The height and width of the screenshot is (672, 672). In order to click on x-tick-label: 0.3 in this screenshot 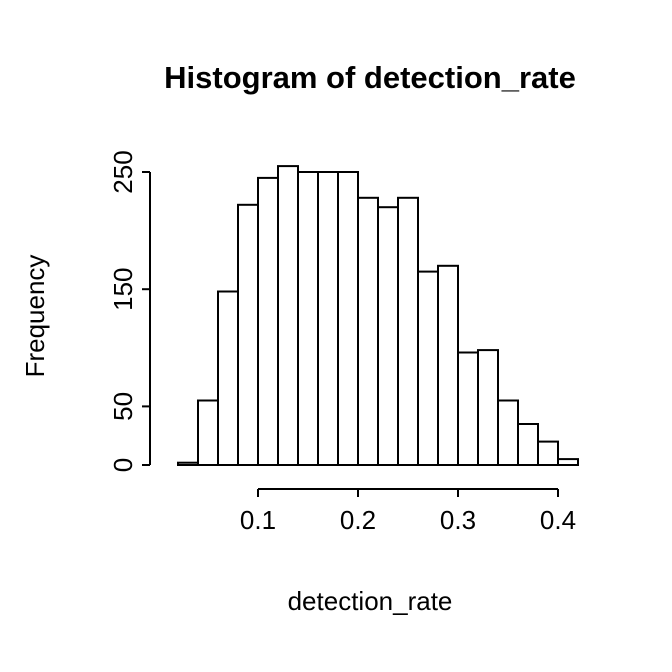, I will do `click(458, 520)`.